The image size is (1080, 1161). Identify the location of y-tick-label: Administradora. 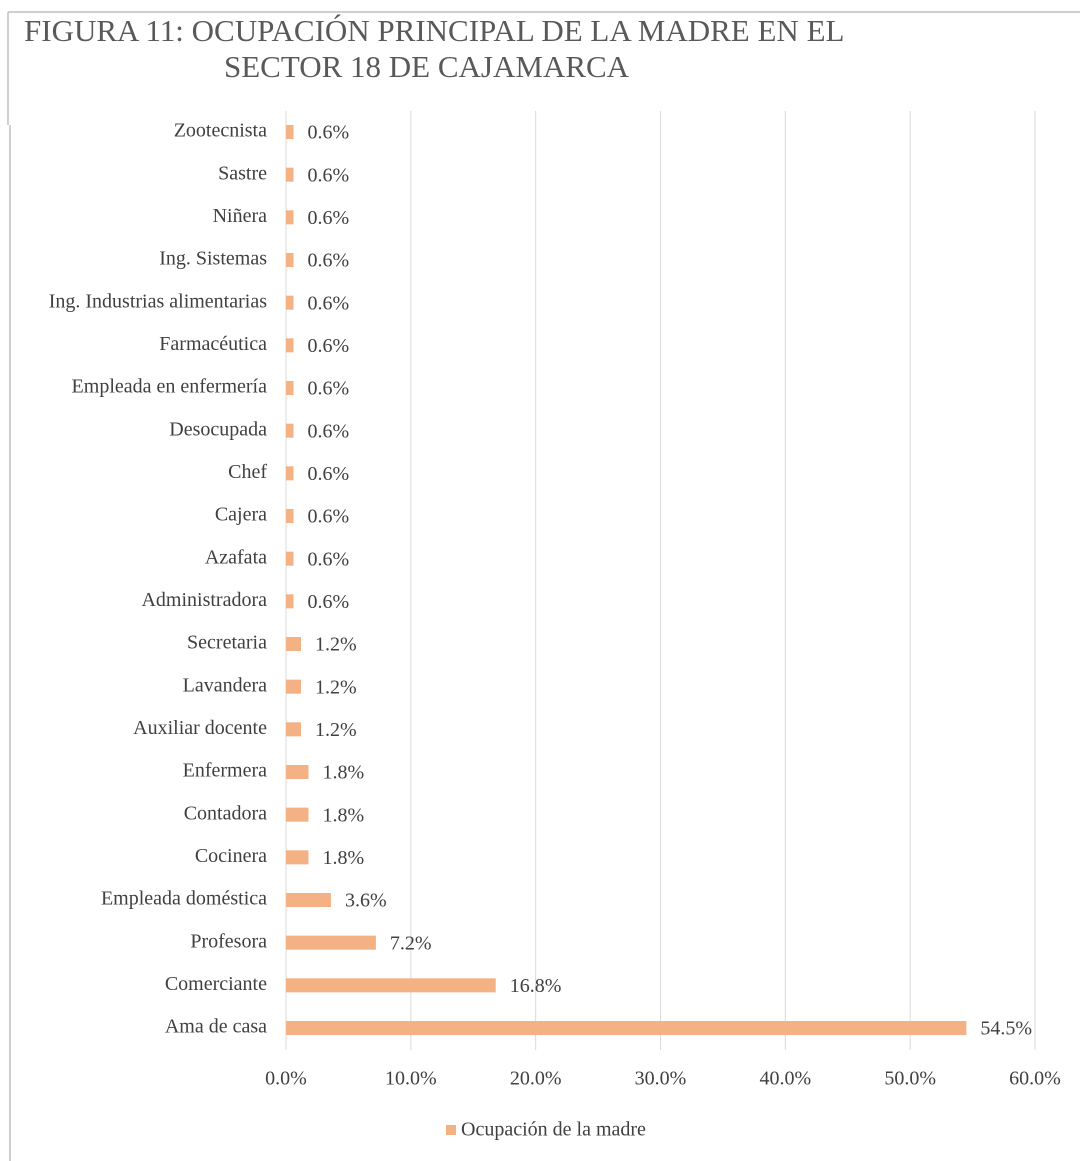
(204, 600).